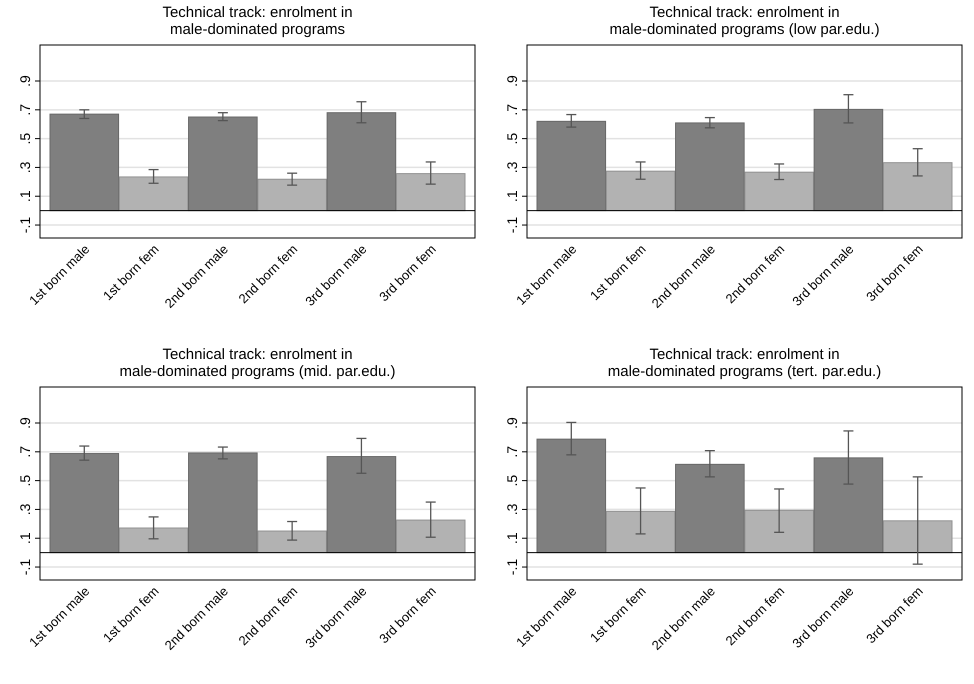 The image size is (974, 684). Describe the element at coordinates (745, 363) in the screenshot. I see `chart-title: Technical track: enrolment in male-dominated programs (tert. par.edu.)` at that location.